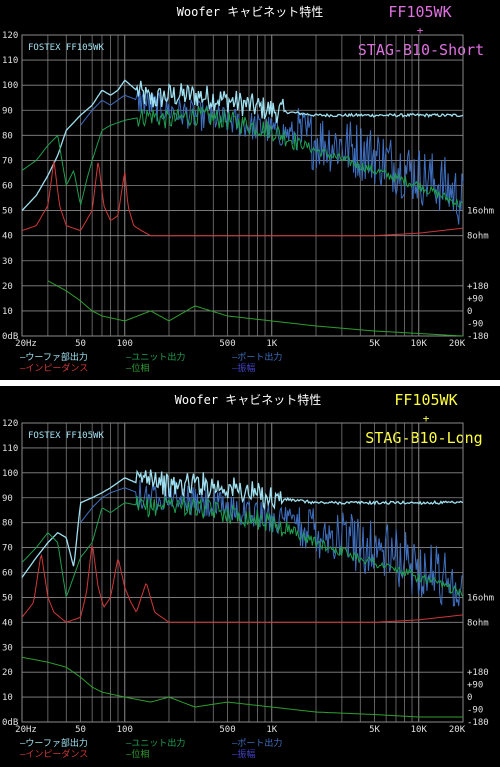 The image size is (500, 767). Describe the element at coordinates (469, 698) in the screenshot. I see `right-axis-label: 0` at that location.